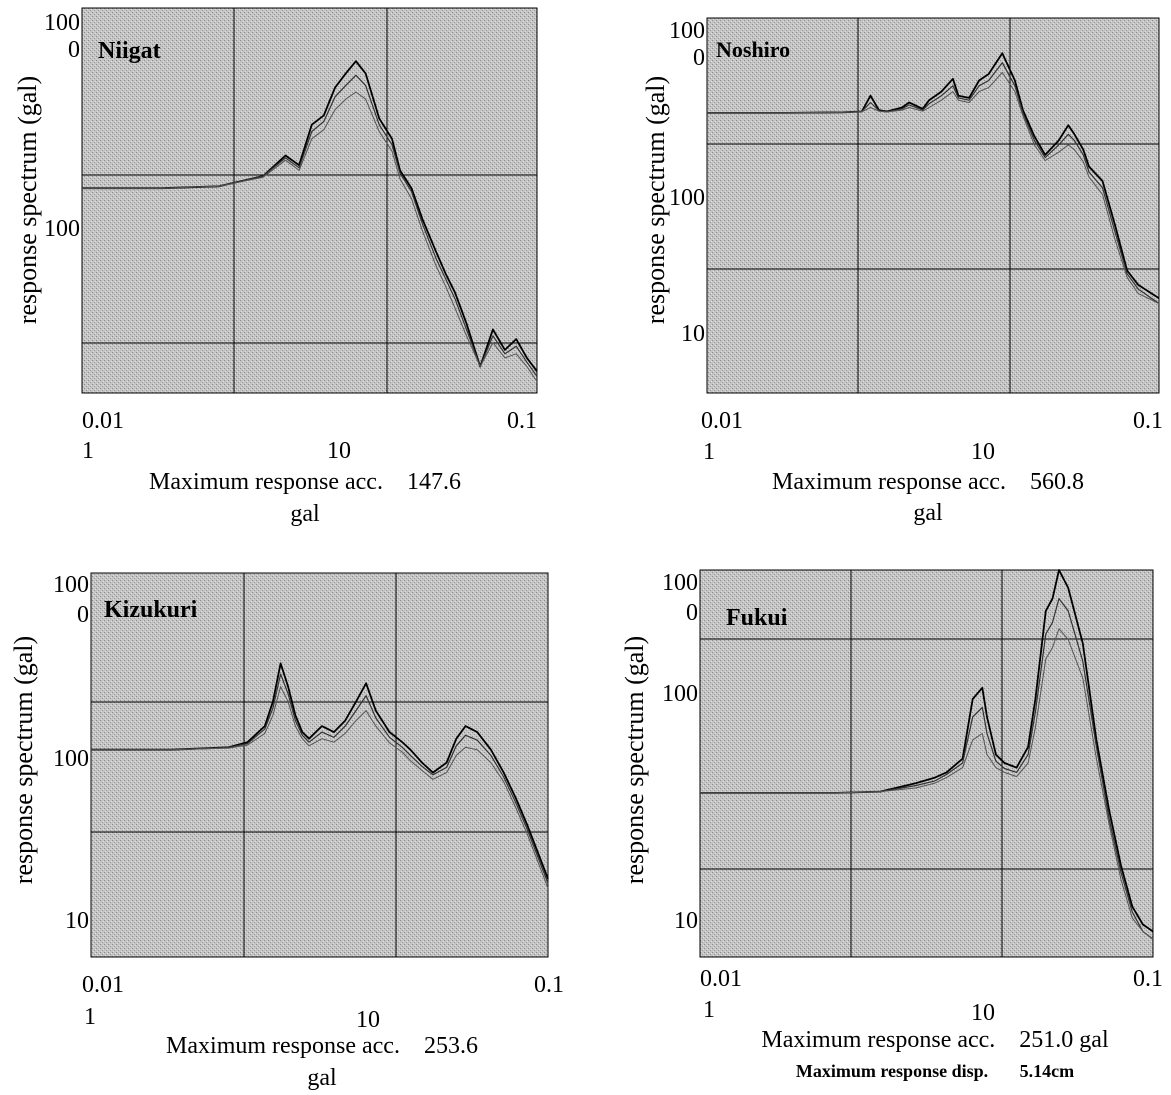 The width and height of the screenshot is (1171, 1095). Describe the element at coordinates (23, 760) in the screenshot. I see `y-axis-label-kizukuri: response spectrum (gal)` at that location.